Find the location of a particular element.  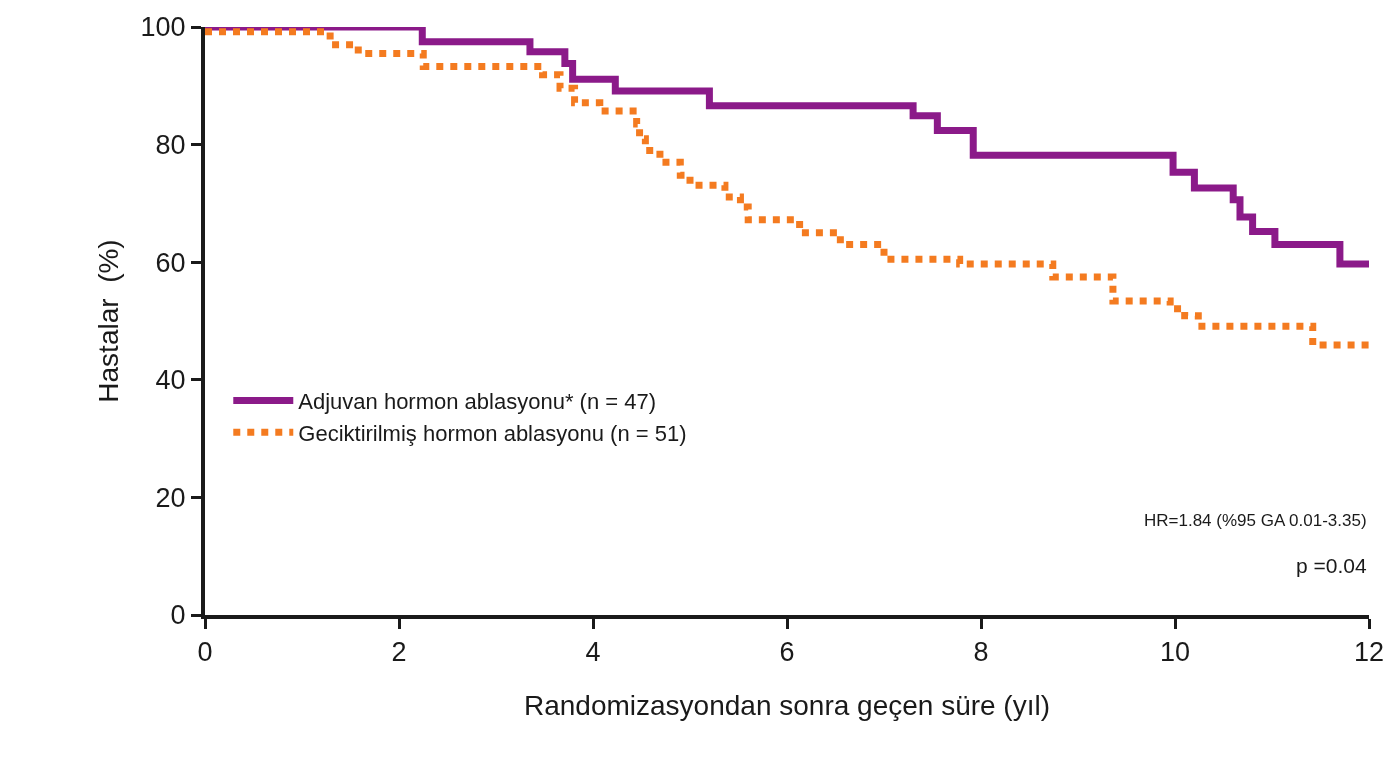

x-tick-label: 0 is located at coordinates (205, 652).